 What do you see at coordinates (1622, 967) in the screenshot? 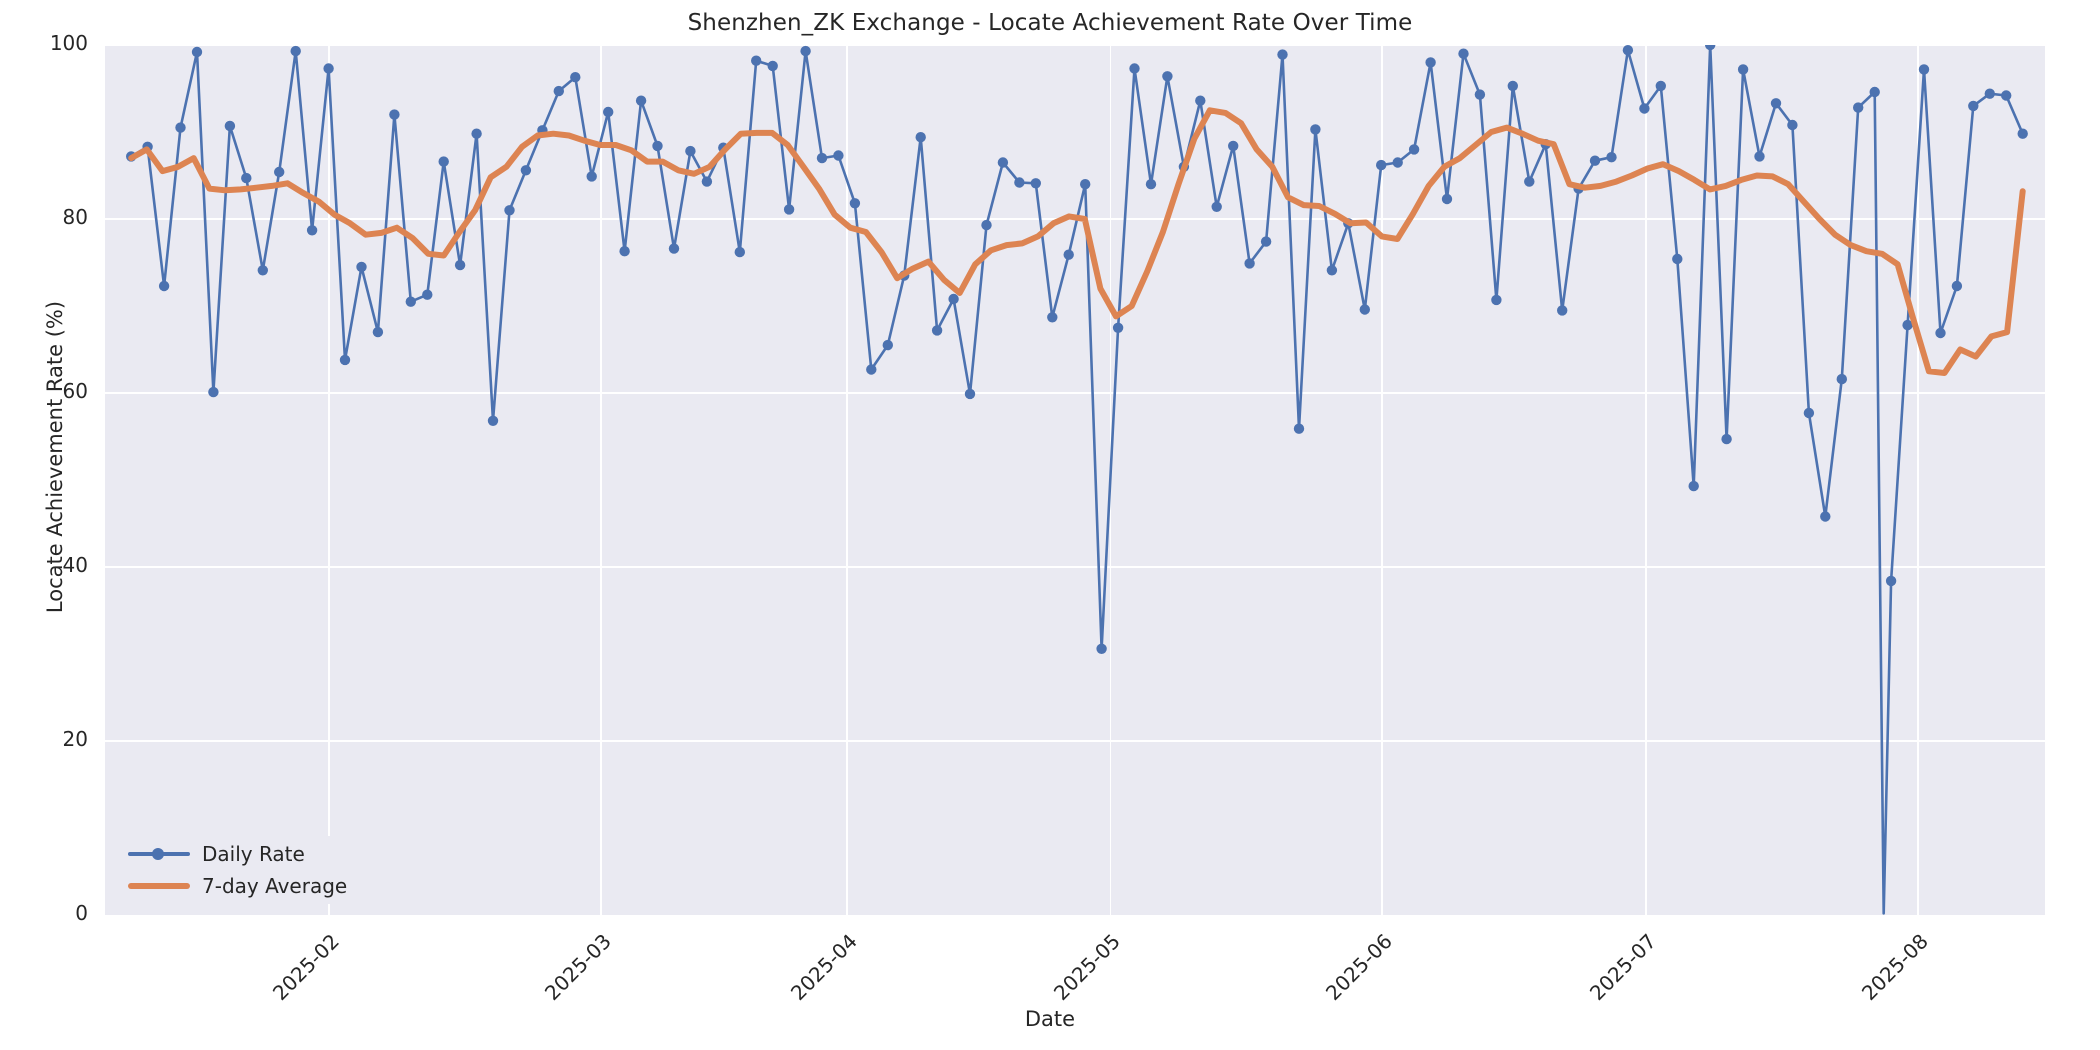
I see `x-tick-label: 2025-07` at bounding box center [1622, 967].